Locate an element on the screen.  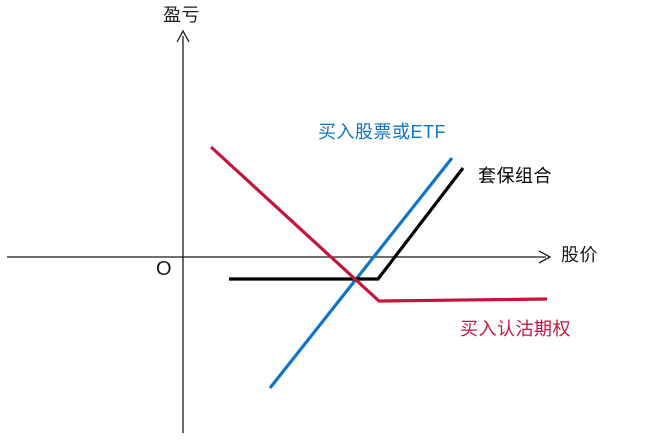
y-axis-arrow-icon is located at coordinates (183, 36).